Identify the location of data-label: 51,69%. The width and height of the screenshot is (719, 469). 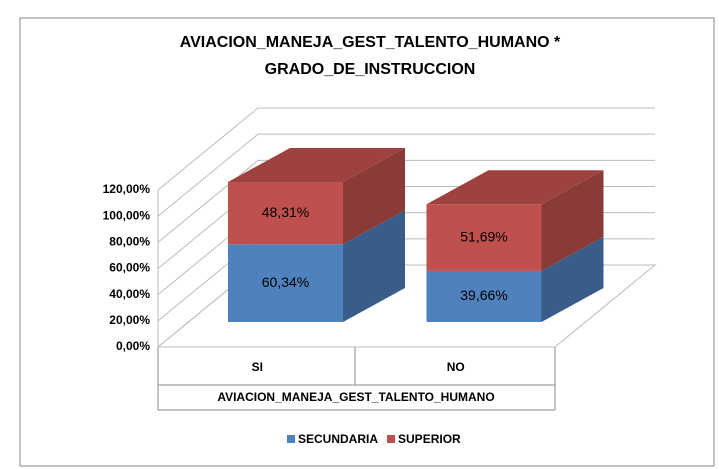
(483, 236).